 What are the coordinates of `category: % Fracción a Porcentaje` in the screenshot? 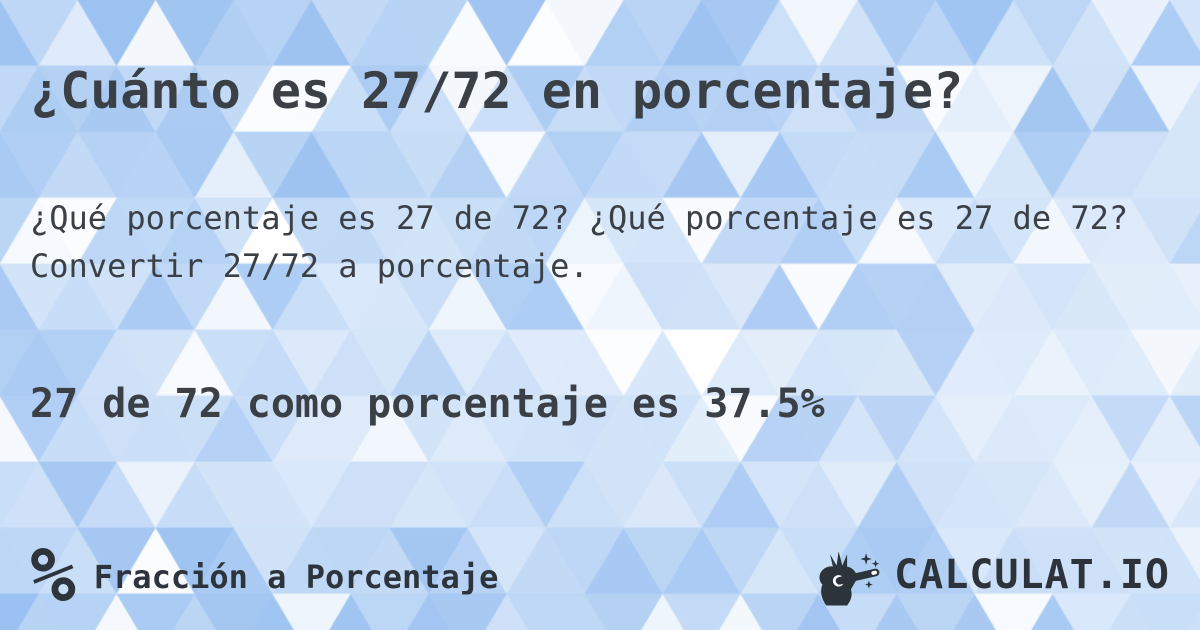 It's located at (264, 574).